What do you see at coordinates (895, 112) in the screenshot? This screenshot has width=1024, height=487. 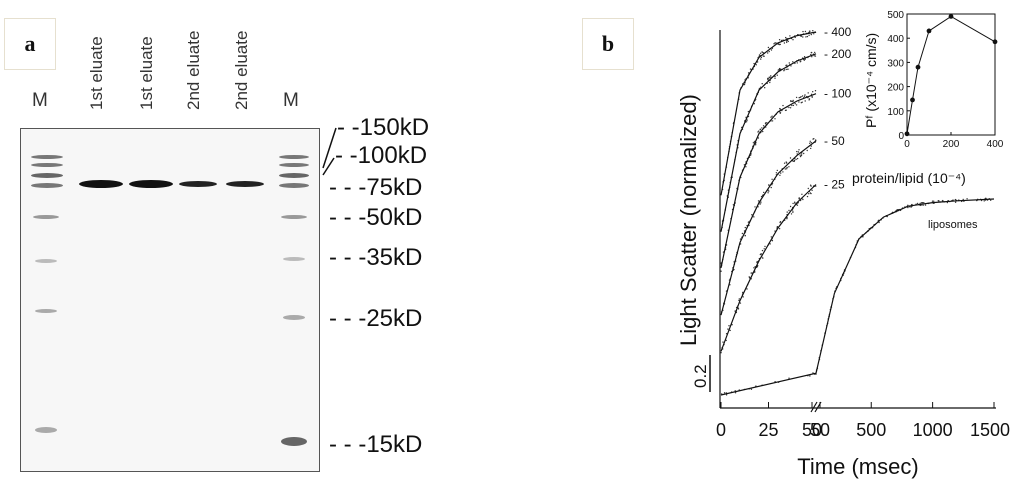 I see `inset-y-tick-label: 100` at bounding box center [895, 112].